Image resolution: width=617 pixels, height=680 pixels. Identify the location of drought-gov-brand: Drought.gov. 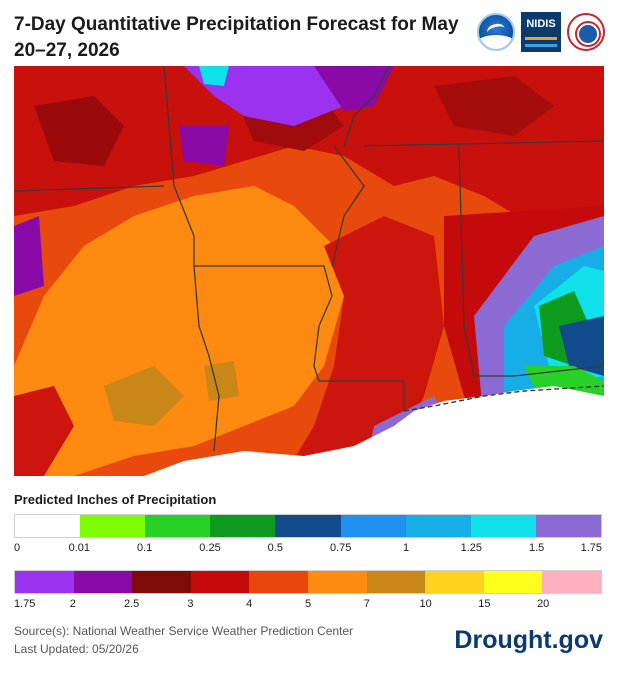
(528, 640).